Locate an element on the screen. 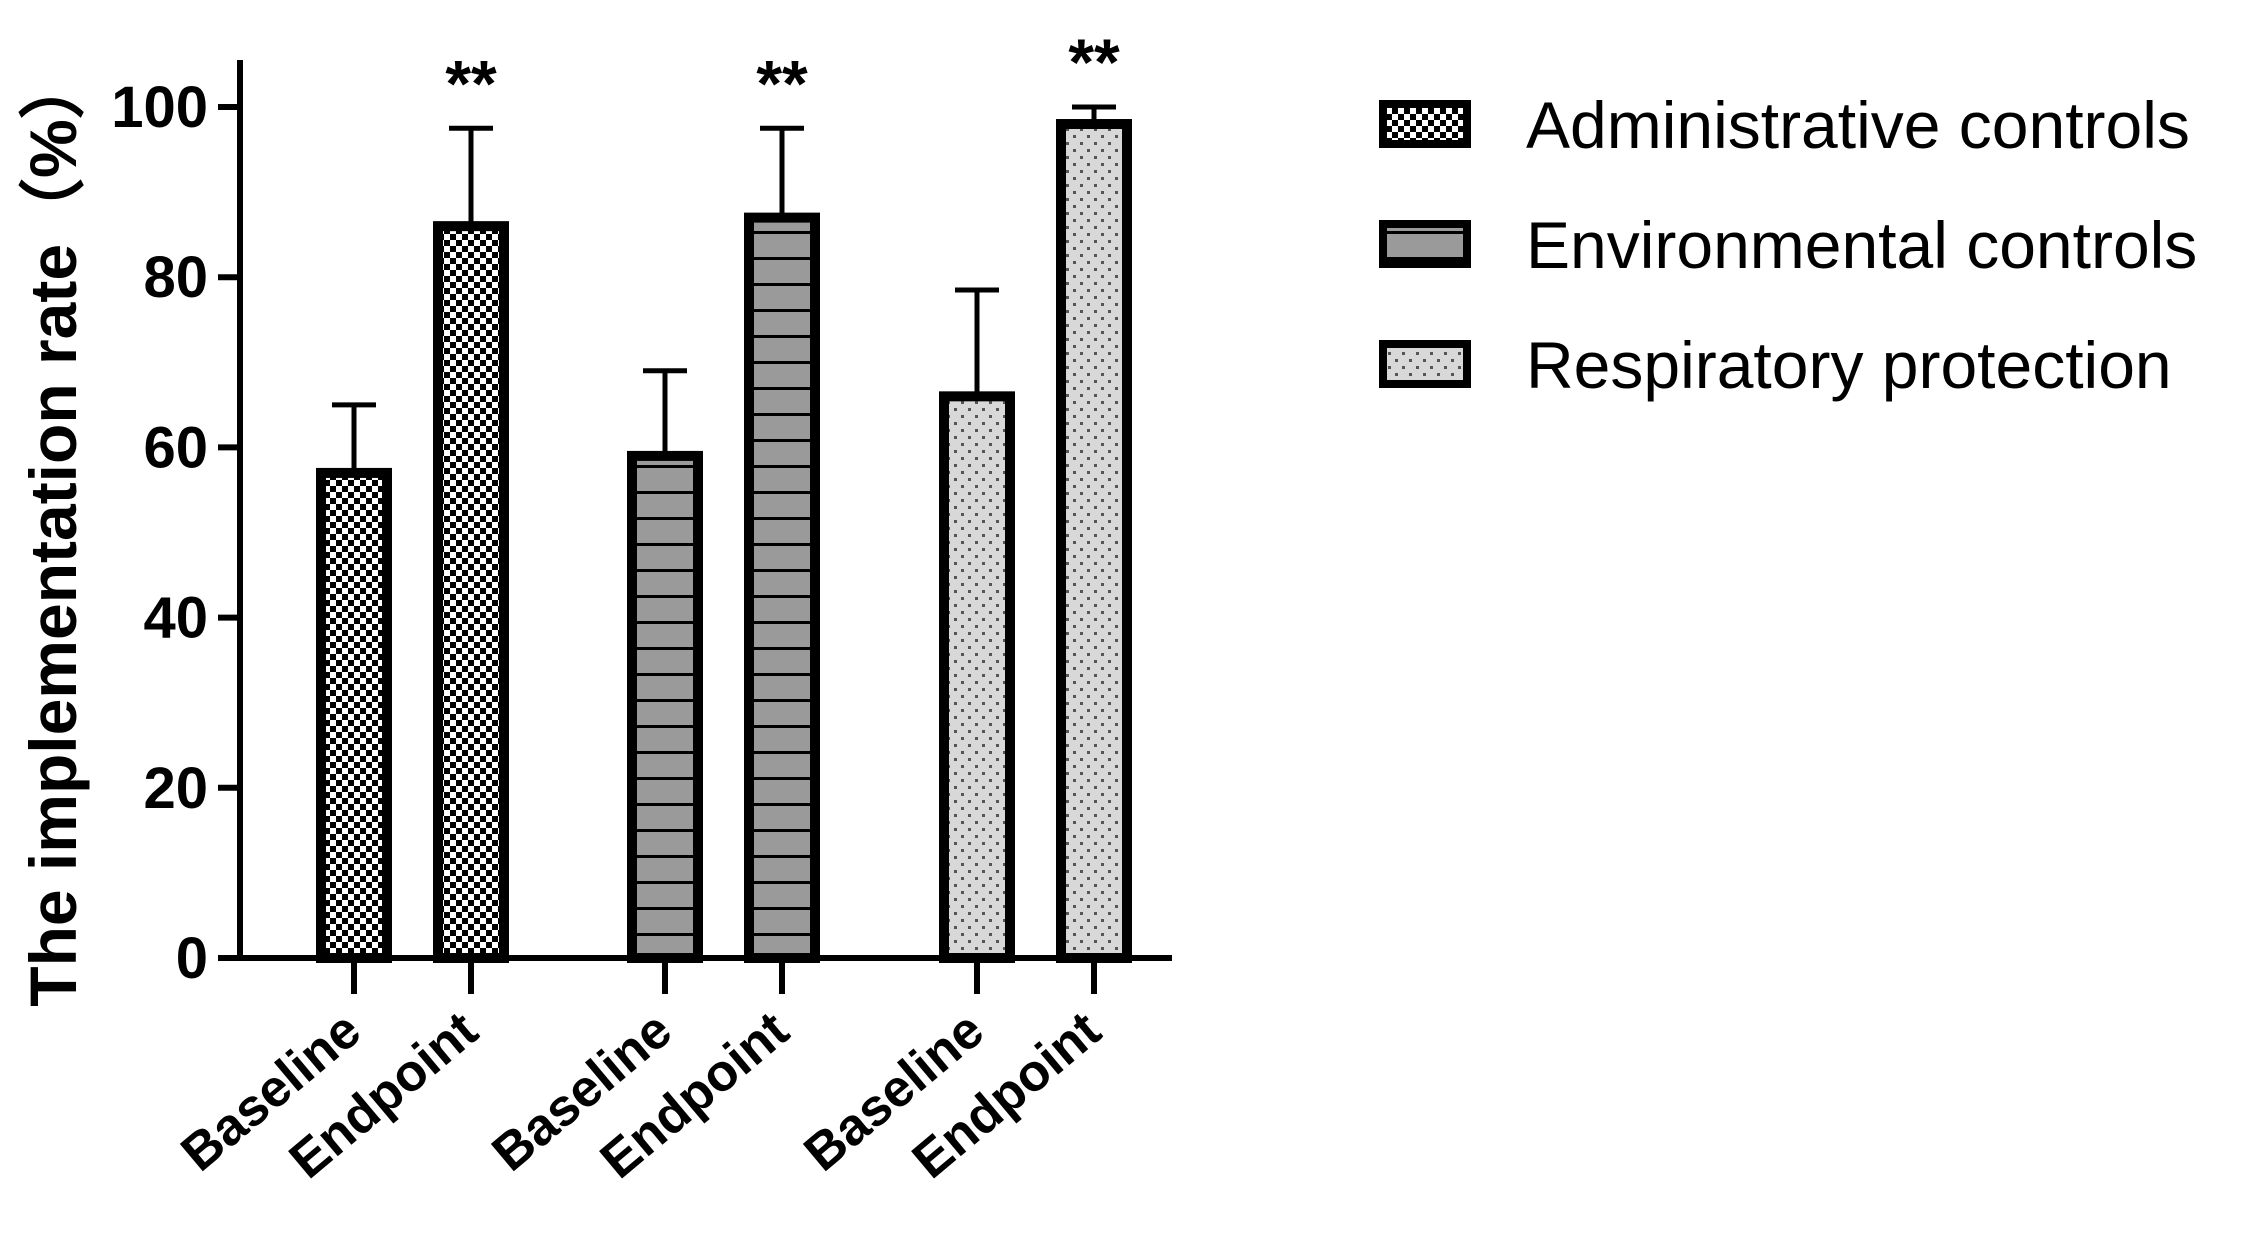 The image size is (2262, 1257). y-tick-label: 60 is located at coordinates (175, 447).